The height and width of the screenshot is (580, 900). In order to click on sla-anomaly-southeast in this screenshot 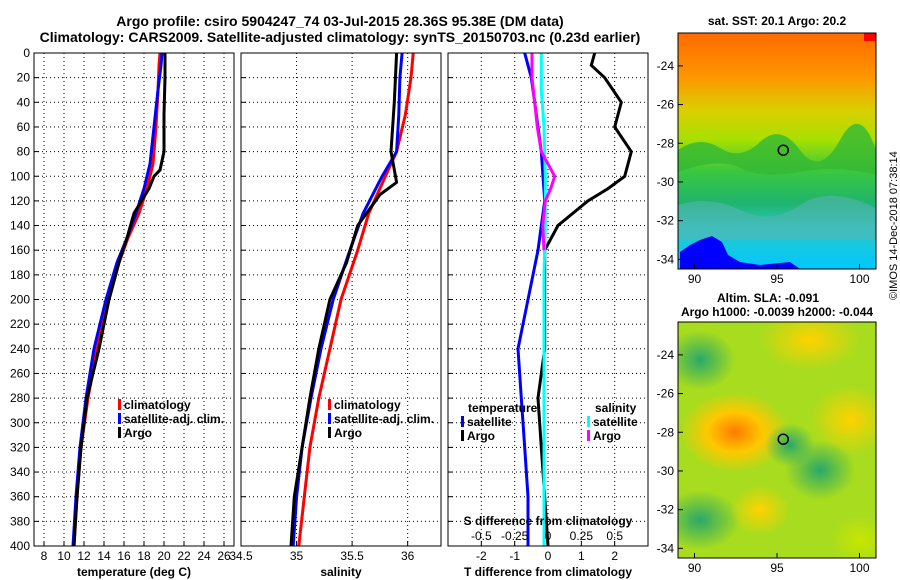, I will do `click(853, 536)`.